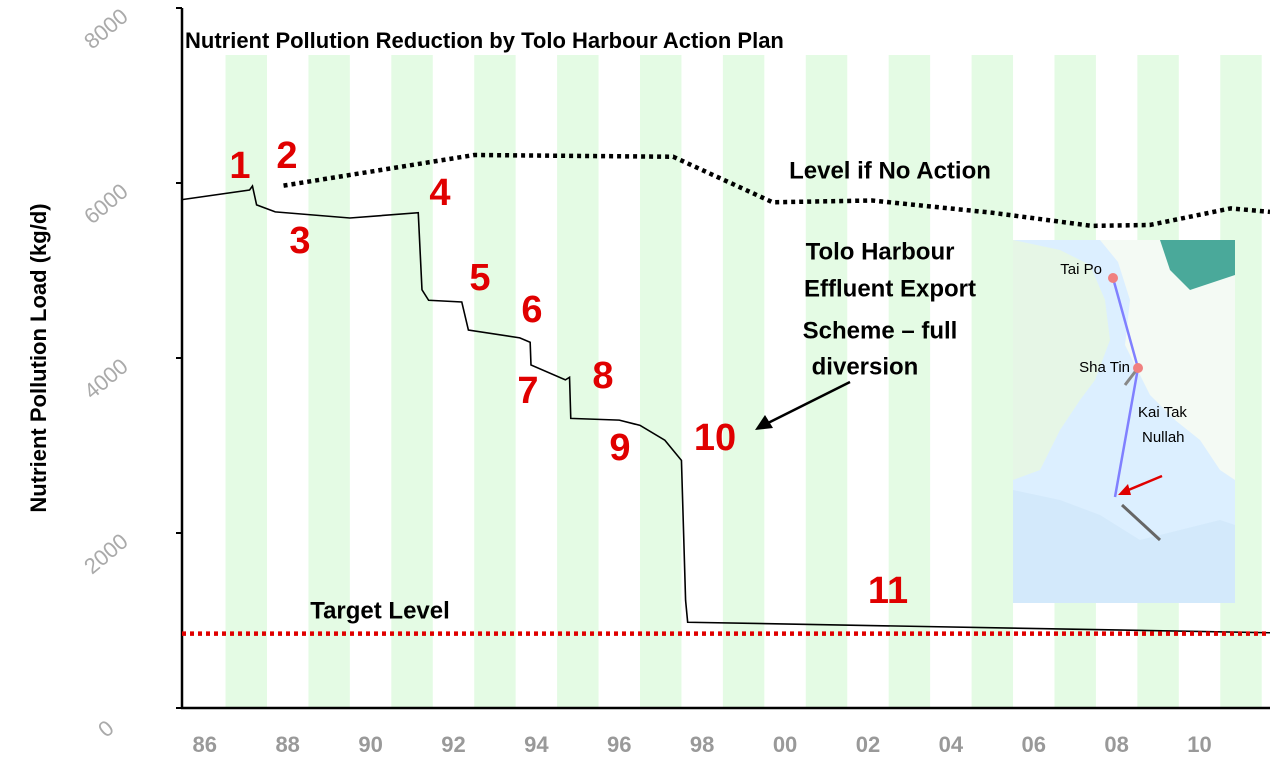 This screenshot has width=1270, height=775. What do you see at coordinates (106, 378) in the screenshot?
I see `y-tick-label: 4000` at bounding box center [106, 378].